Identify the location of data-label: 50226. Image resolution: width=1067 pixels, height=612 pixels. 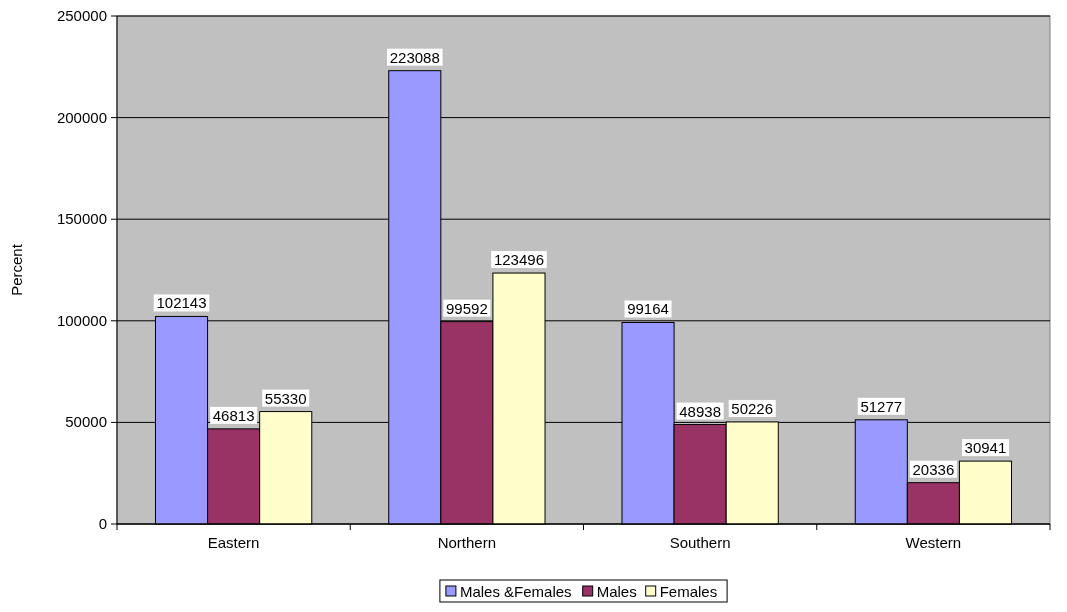
(752, 408).